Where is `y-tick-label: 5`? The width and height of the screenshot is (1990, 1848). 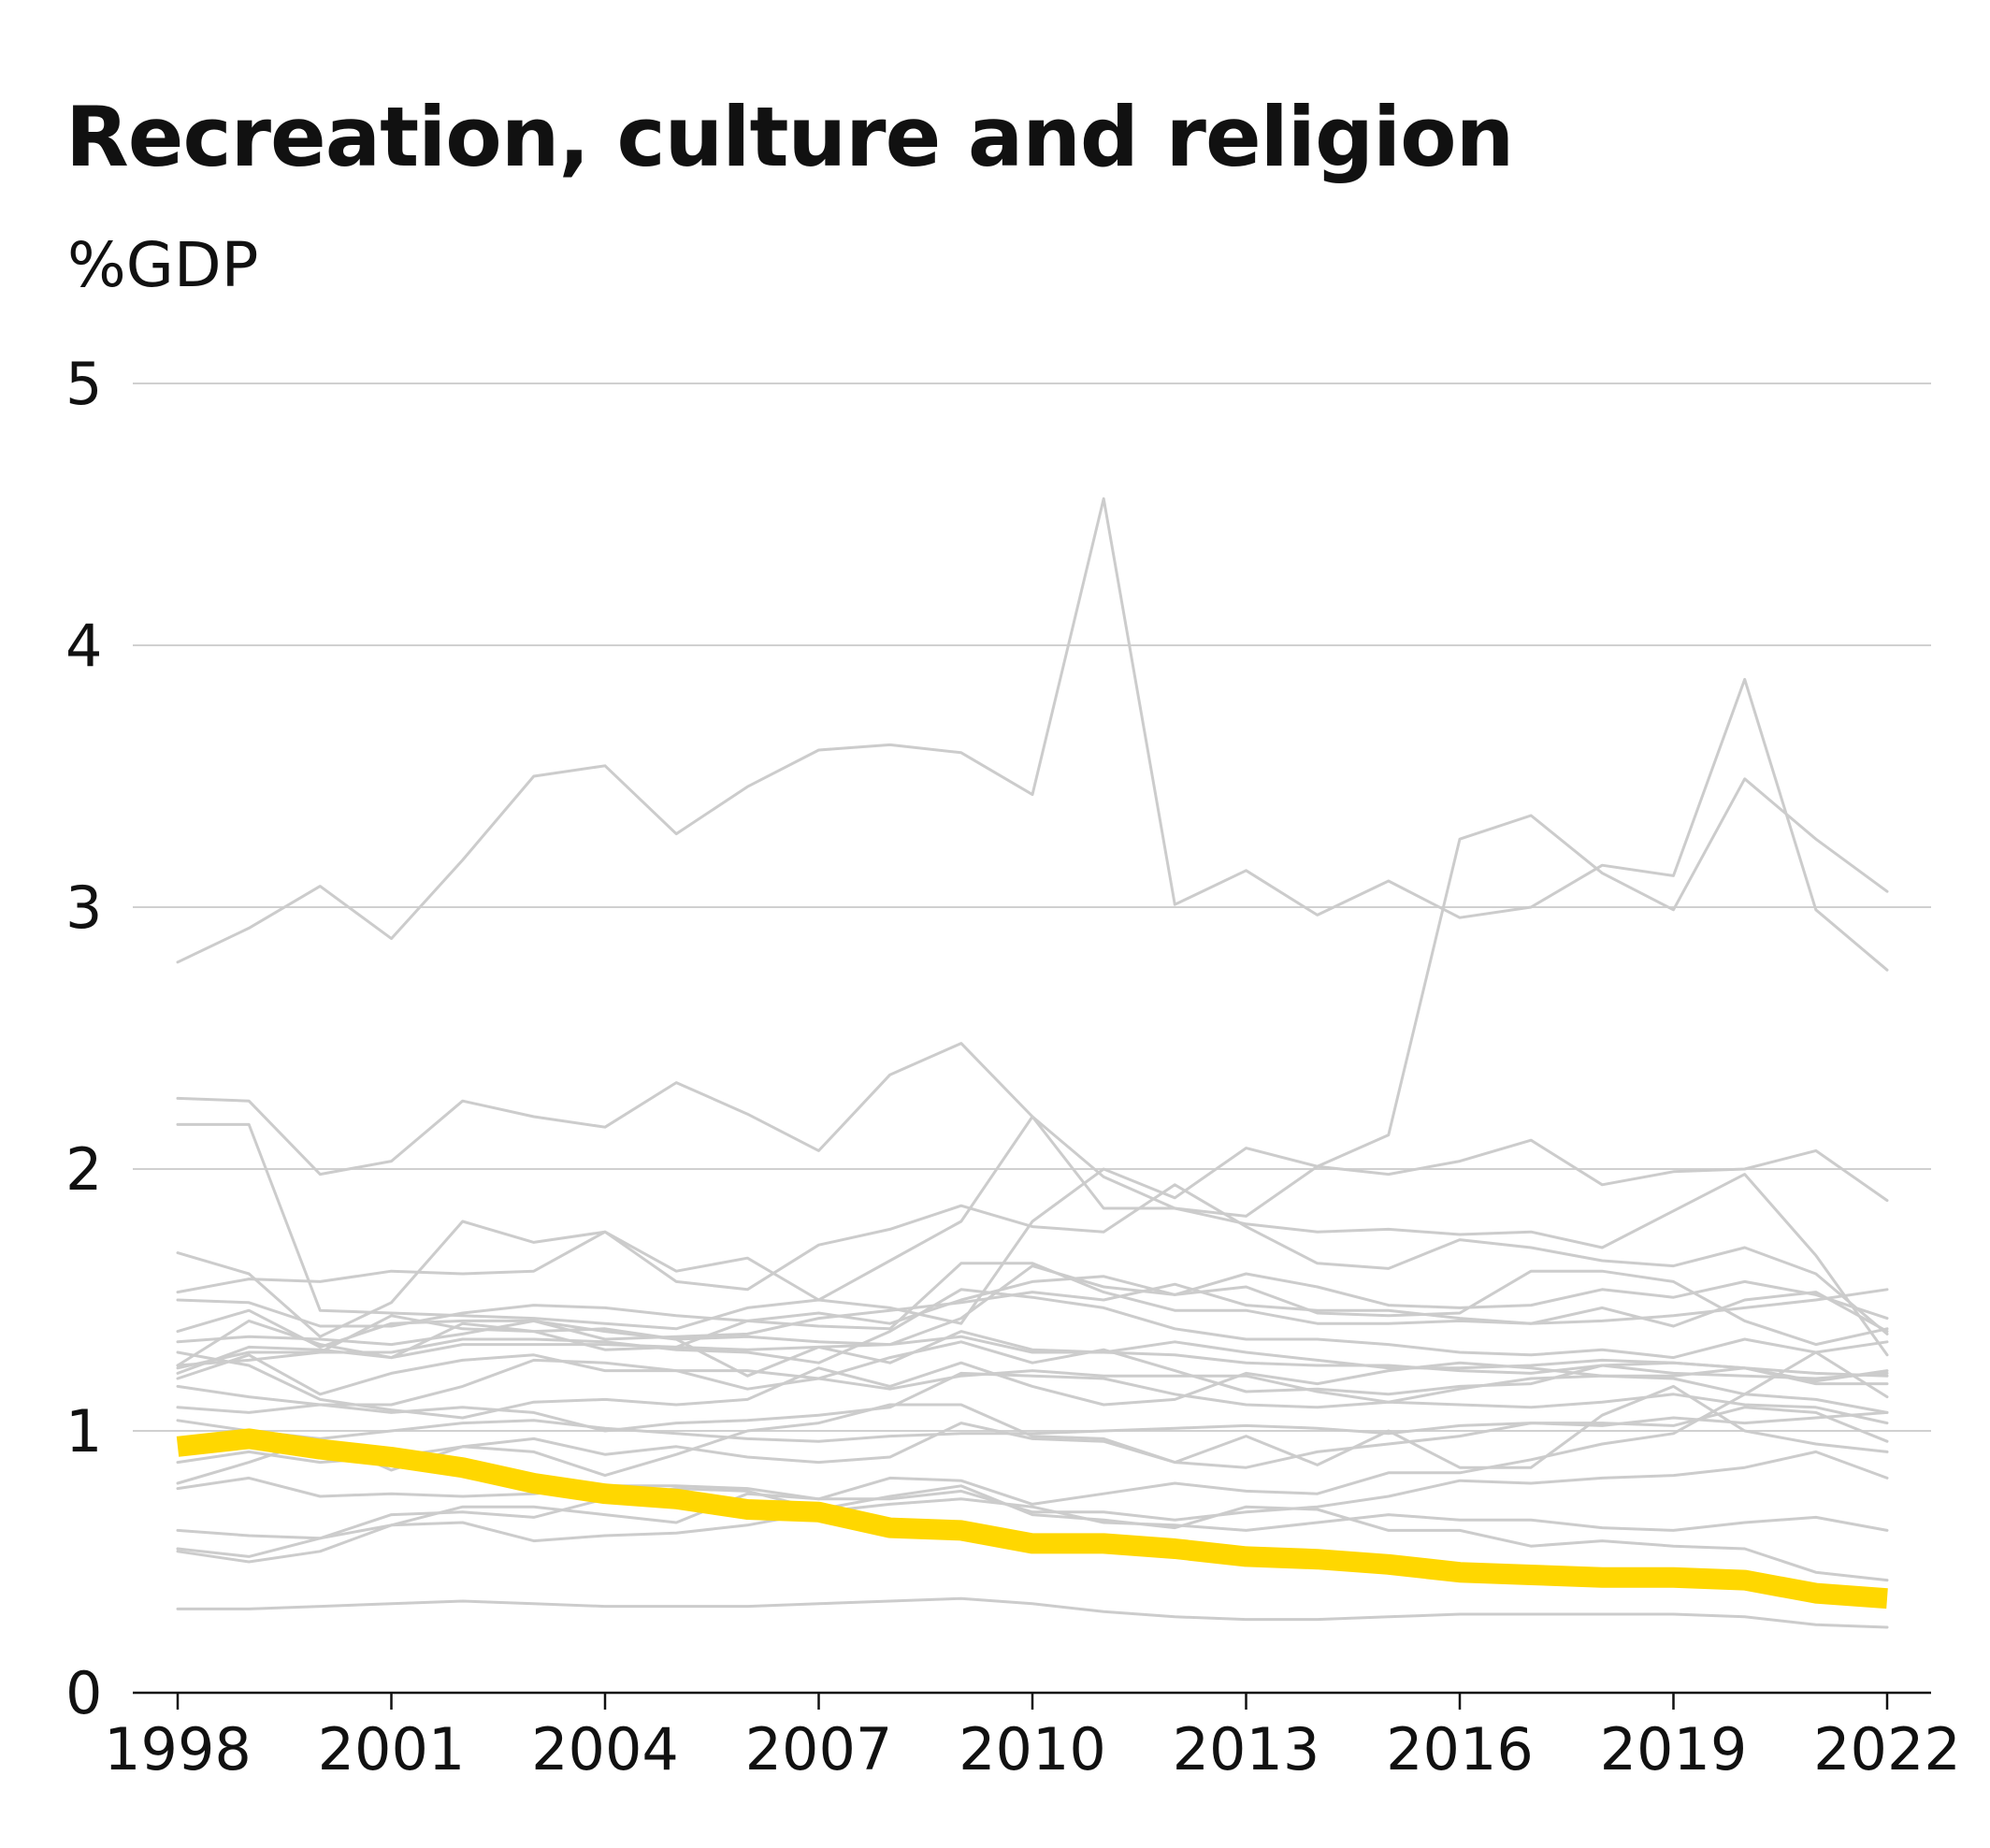
y-tick-label: 5 is located at coordinates (84, 384).